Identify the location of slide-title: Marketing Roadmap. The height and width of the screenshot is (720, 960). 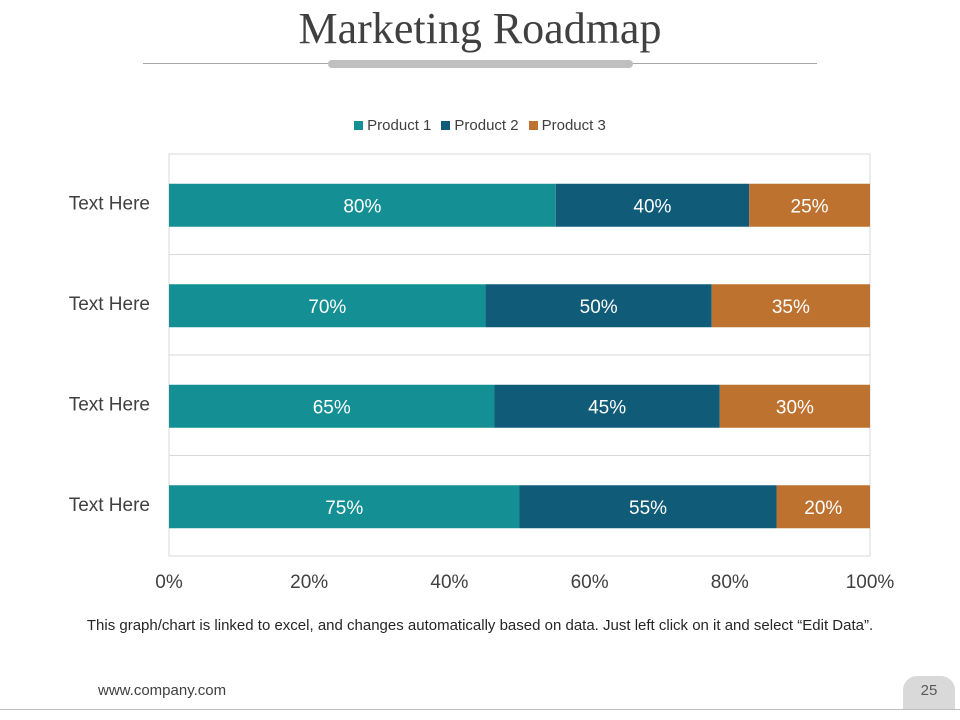
(480, 28).